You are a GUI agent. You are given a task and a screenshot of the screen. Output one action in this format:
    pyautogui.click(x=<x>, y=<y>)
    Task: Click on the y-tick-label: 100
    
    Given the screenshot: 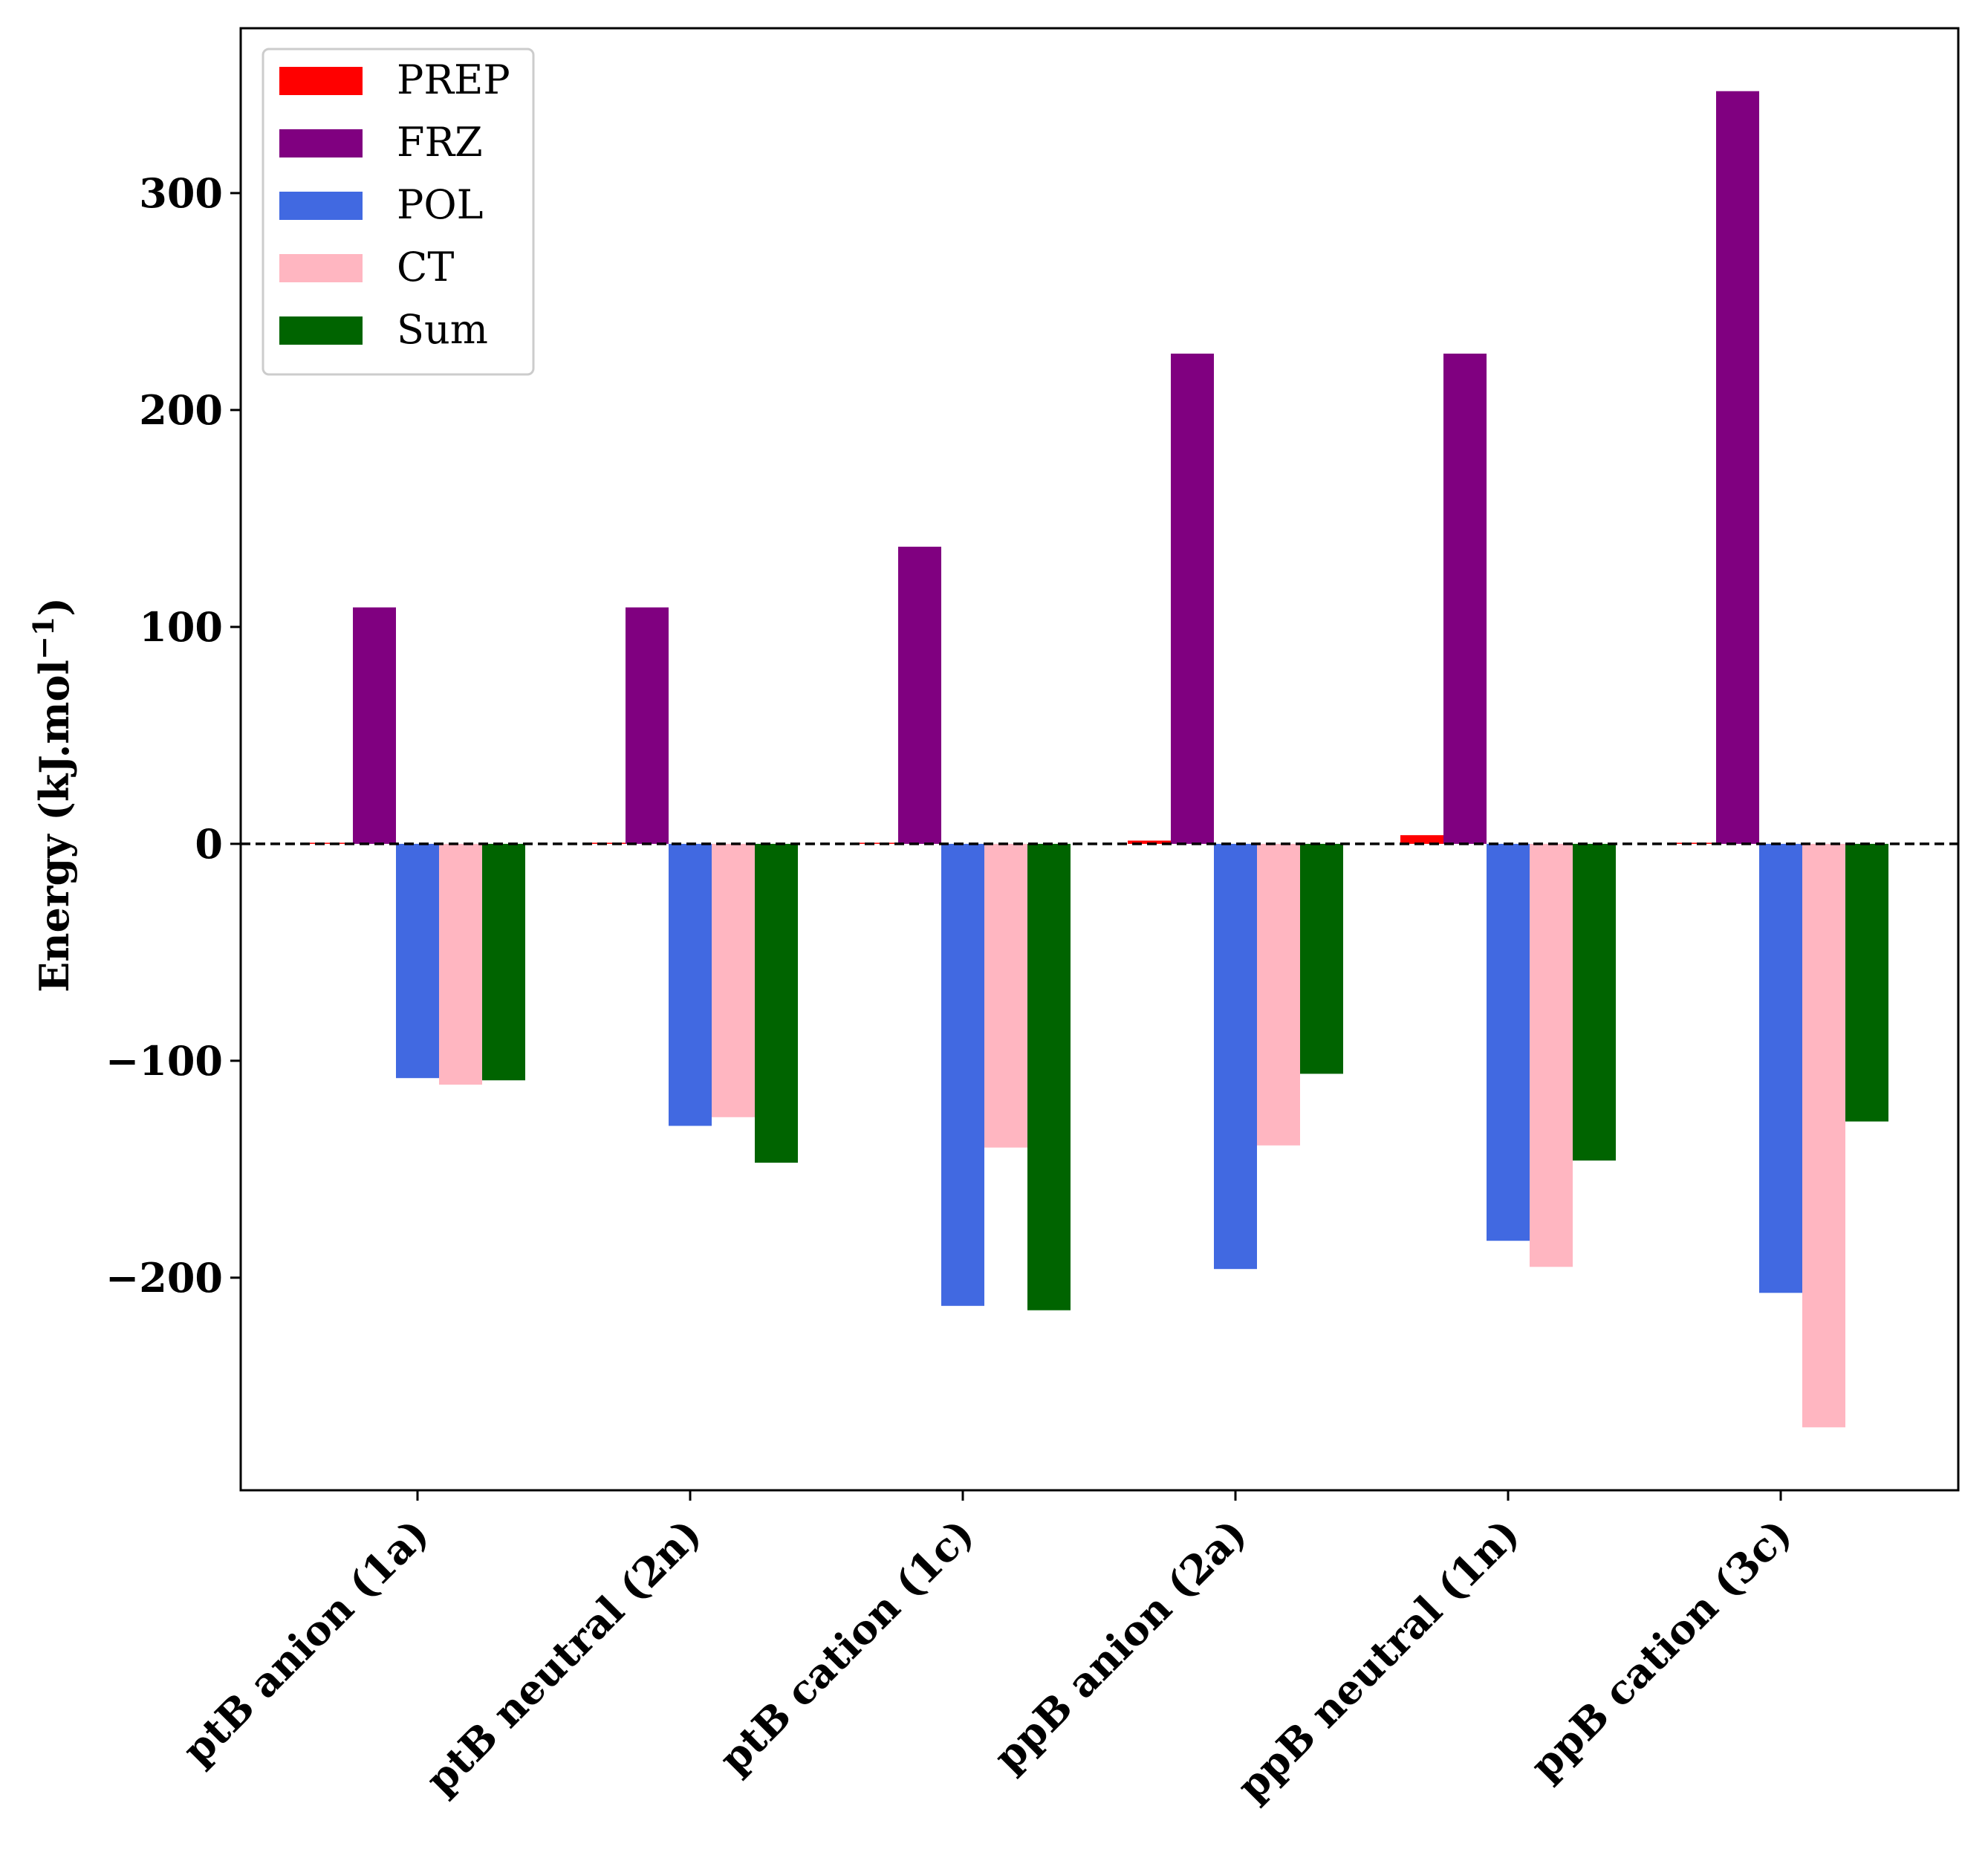 What is the action you would take?
    pyautogui.click(x=181, y=627)
    